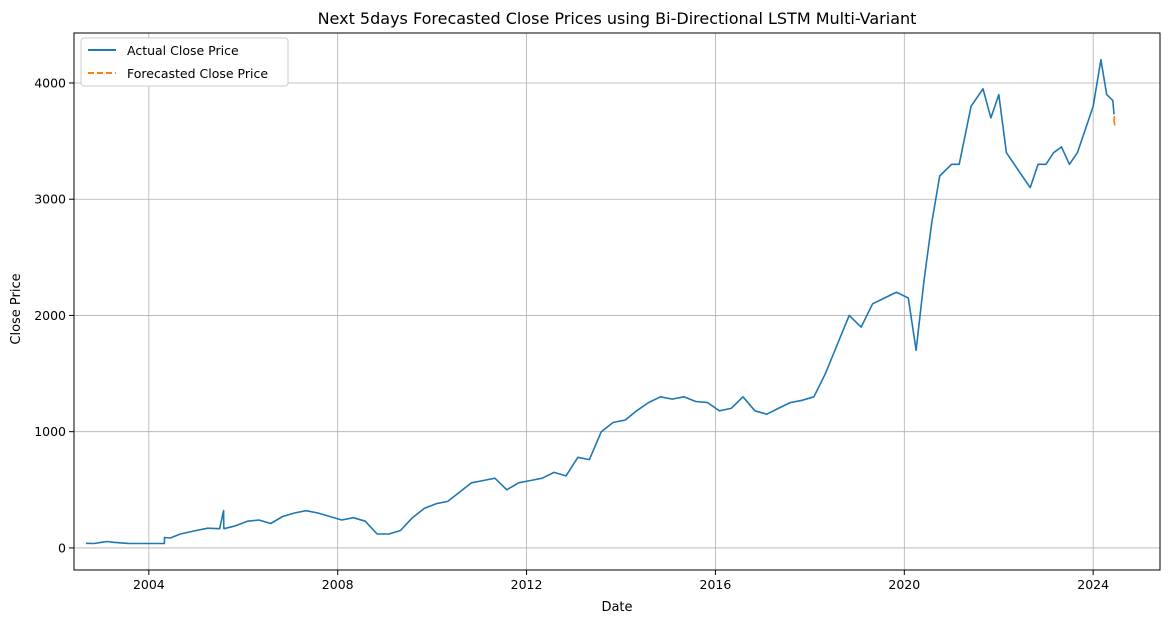 The width and height of the screenshot is (1169, 624). What do you see at coordinates (62, 547) in the screenshot?
I see `y-tick-label: 0` at bounding box center [62, 547].